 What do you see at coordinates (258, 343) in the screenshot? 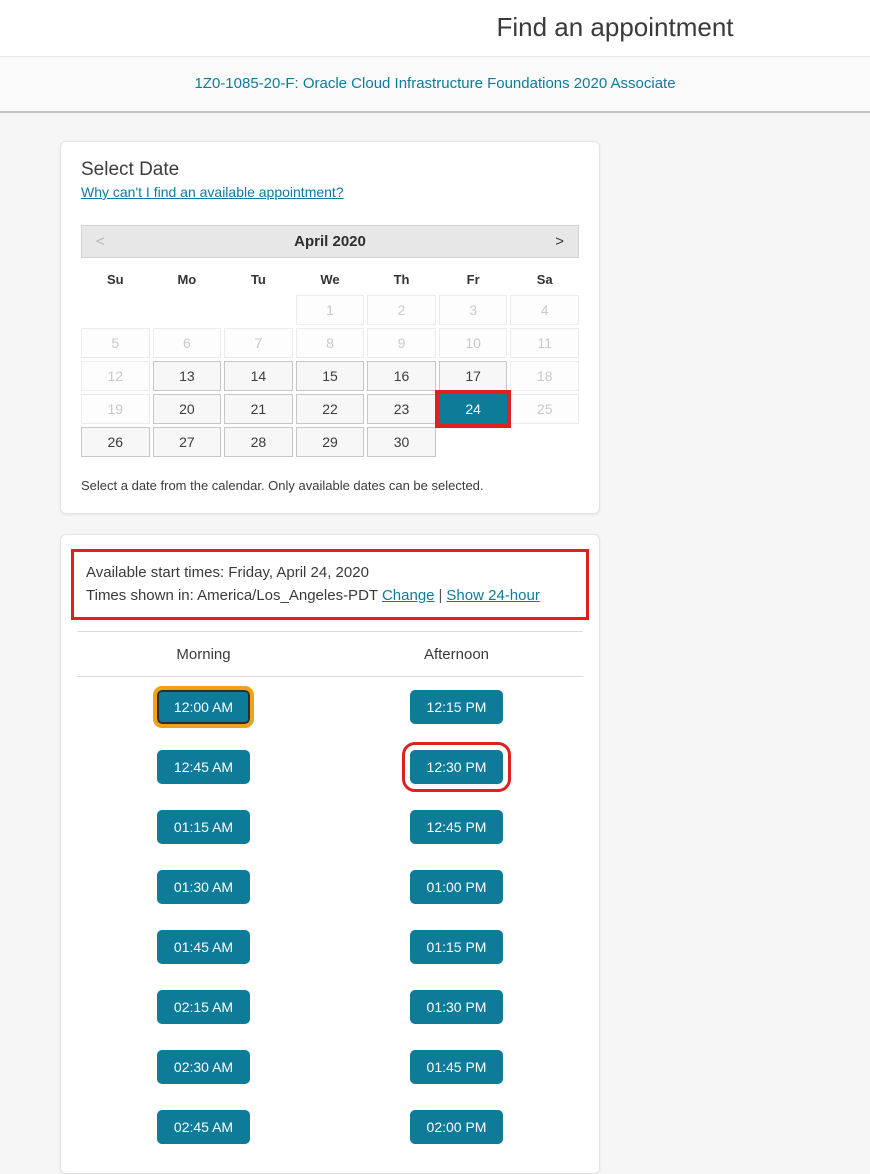
I see `calendar-day-7: 7` at bounding box center [258, 343].